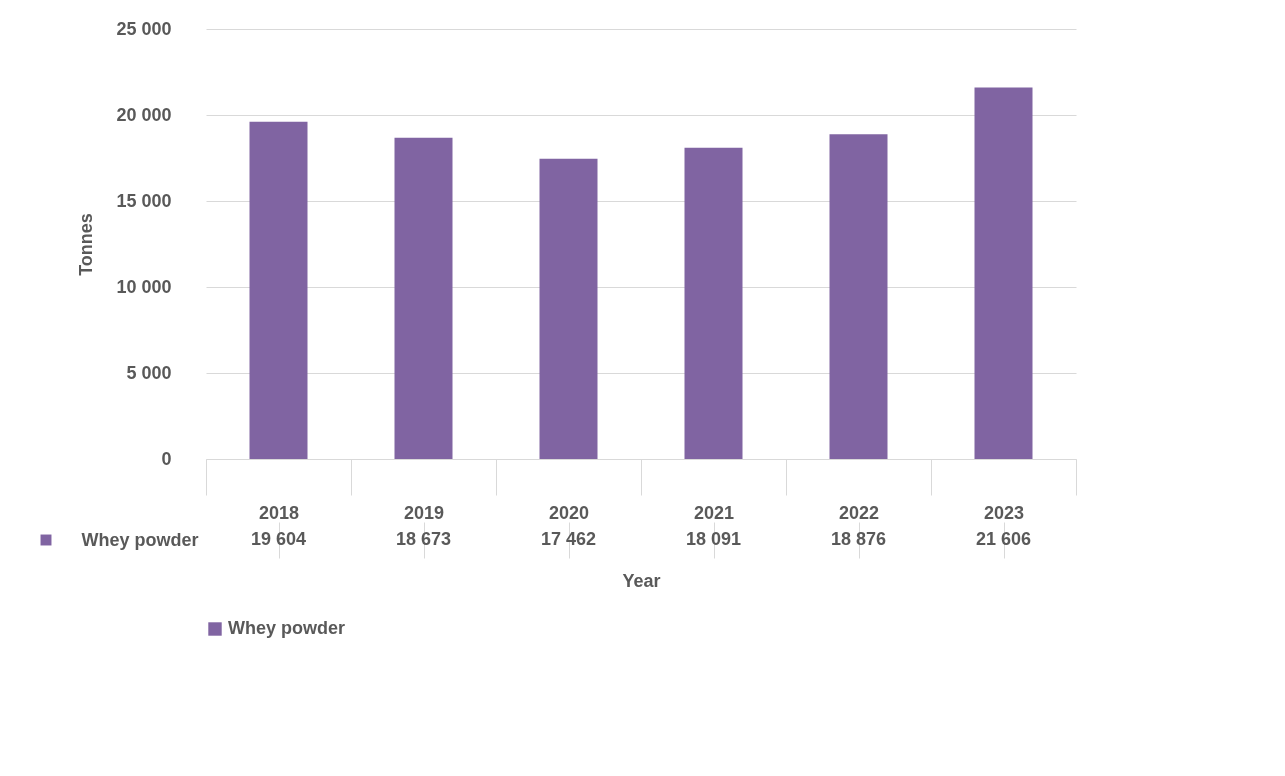 The height and width of the screenshot is (776, 1285). Describe the element at coordinates (144, 286) in the screenshot. I see `y-tick-label: 10 000` at that location.